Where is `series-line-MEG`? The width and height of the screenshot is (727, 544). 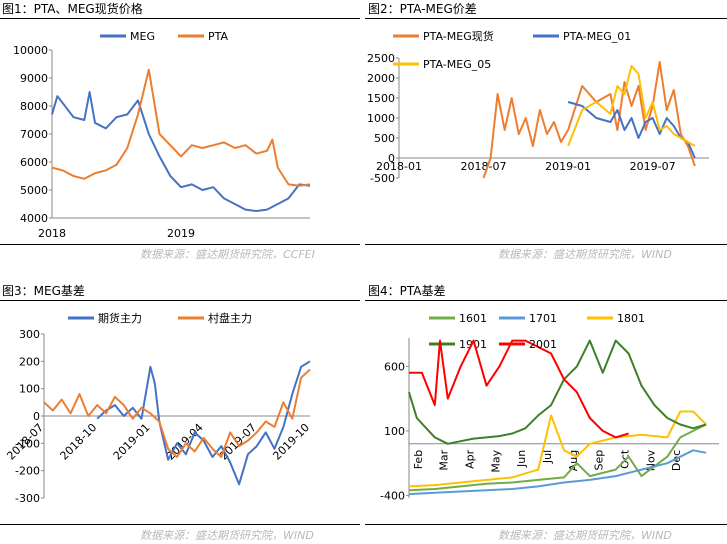
series-line-MEG is located at coordinates (181, 151).